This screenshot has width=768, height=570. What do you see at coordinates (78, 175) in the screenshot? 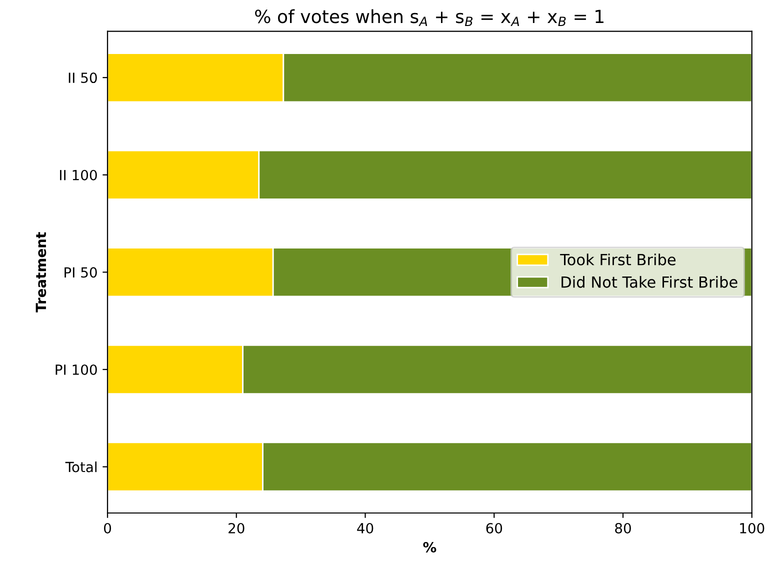
I see `y-tick-label: II 100` at bounding box center [78, 175].